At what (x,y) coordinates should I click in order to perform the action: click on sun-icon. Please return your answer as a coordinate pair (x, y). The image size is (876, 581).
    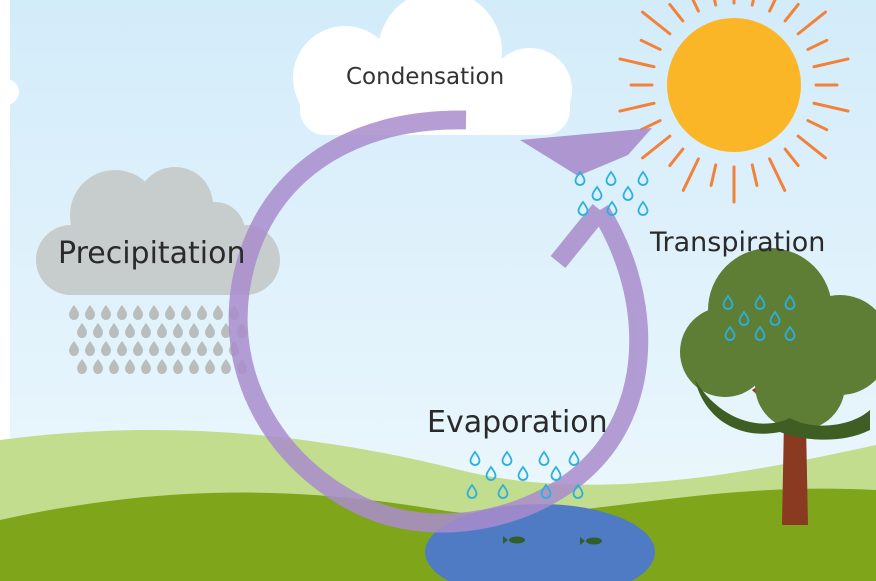
    Looking at the image, I should click on (734, 85).